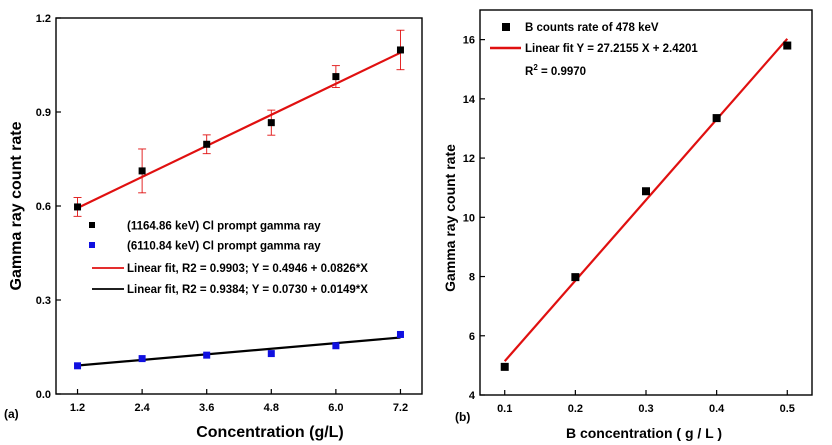  I want to click on r-squared-r: R, so click(529, 72).